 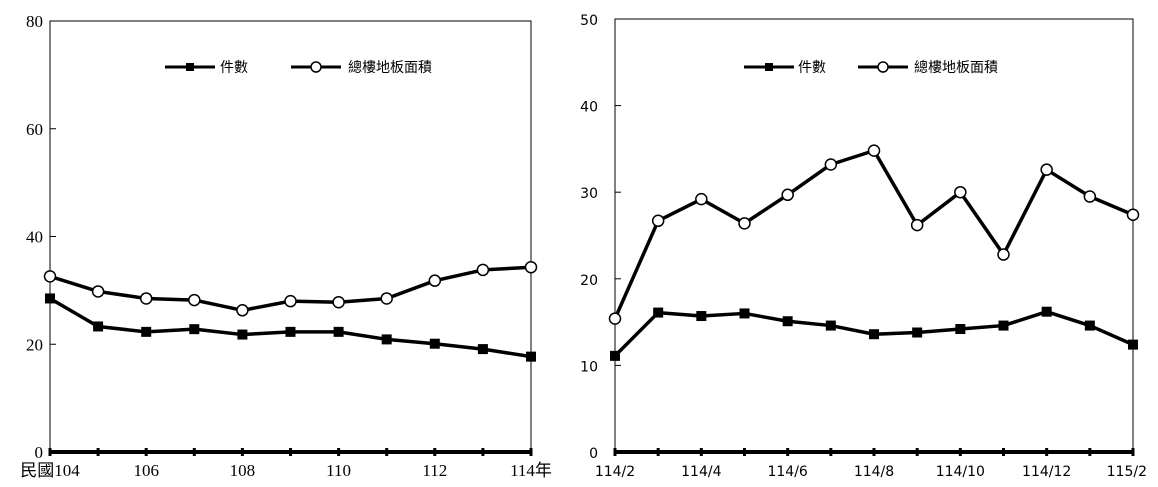 What do you see at coordinates (146, 470) in the screenshot?
I see `x-tick-label: 106` at bounding box center [146, 470].